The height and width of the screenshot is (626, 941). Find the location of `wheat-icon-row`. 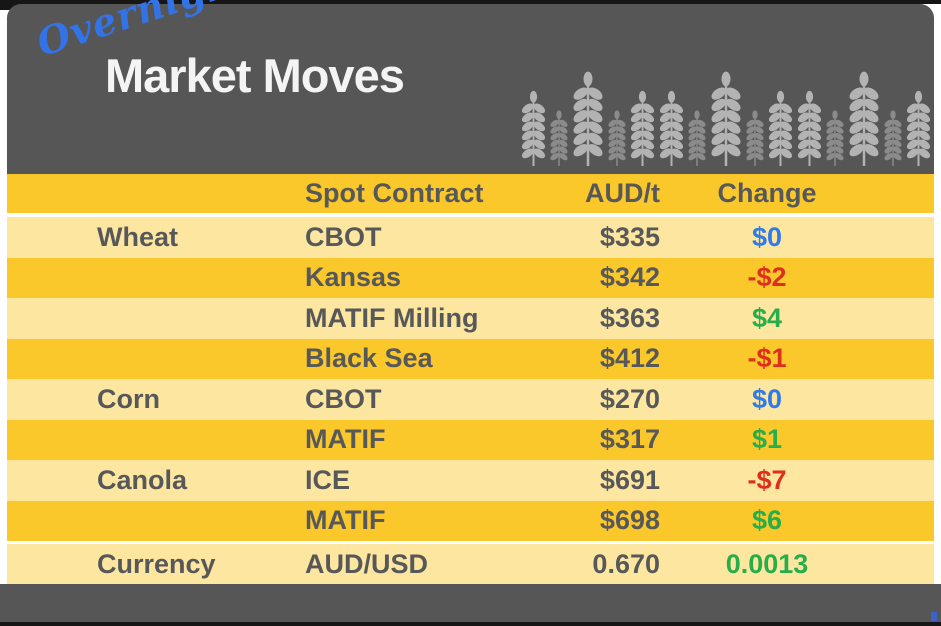

wheat-icon-row is located at coordinates (726, 118).